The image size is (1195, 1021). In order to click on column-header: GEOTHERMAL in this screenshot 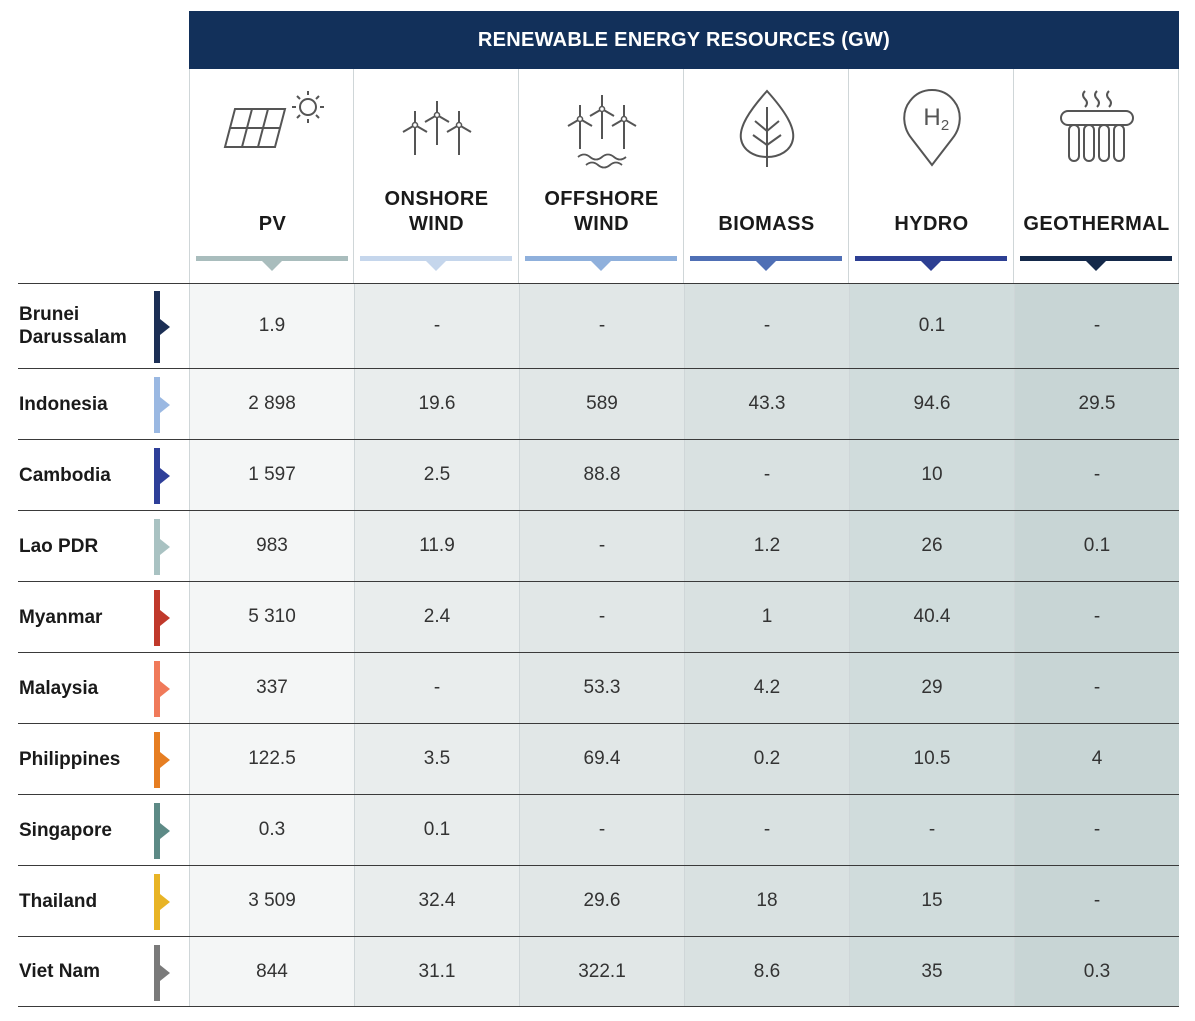, I will do `click(1096, 176)`.